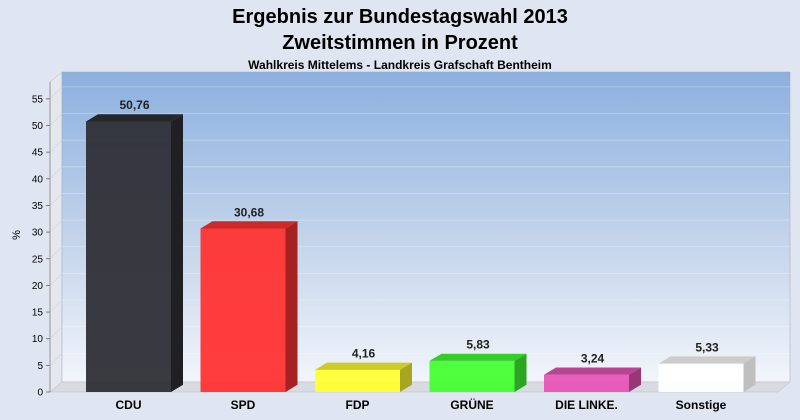 The width and height of the screenshot is (800, 420). What do you see at coordinates (243, 405) in the screenshot?
I see `x-tick-label: SPD` at bounding box center [243, 405].